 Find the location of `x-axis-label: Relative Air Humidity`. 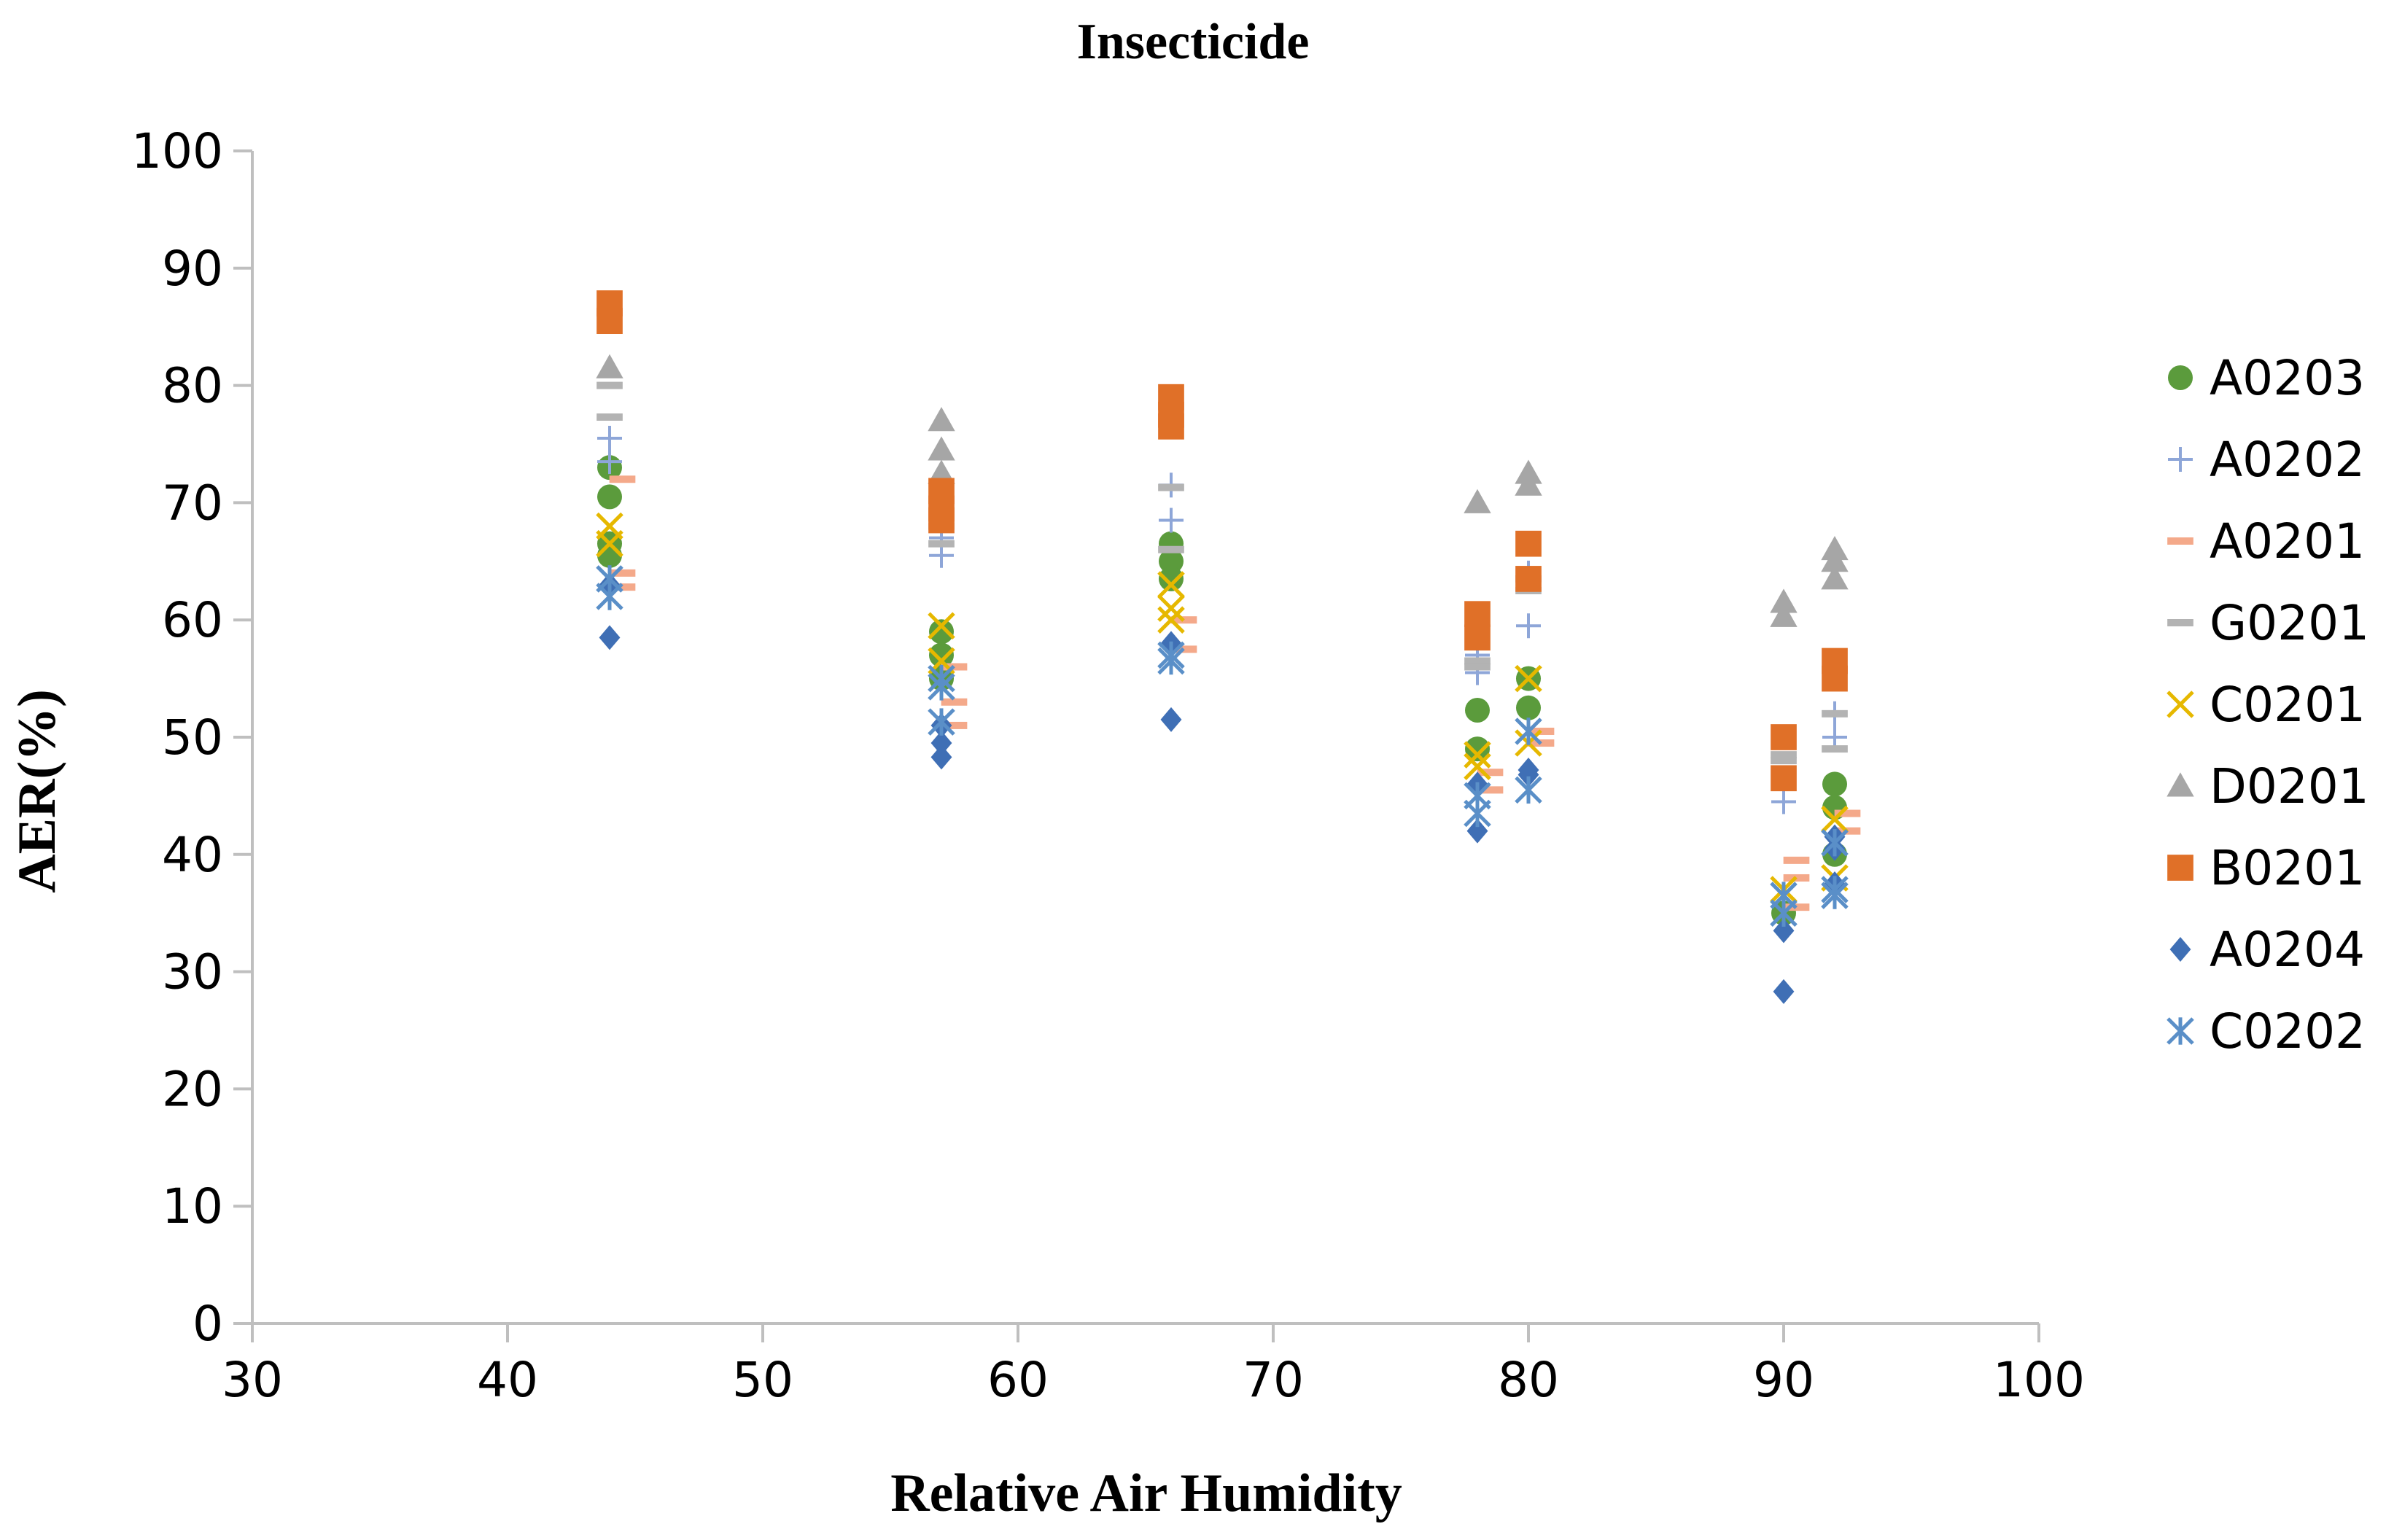

x-axis-label: Relative Air Humidity is located at coordinates (1146, 1493).